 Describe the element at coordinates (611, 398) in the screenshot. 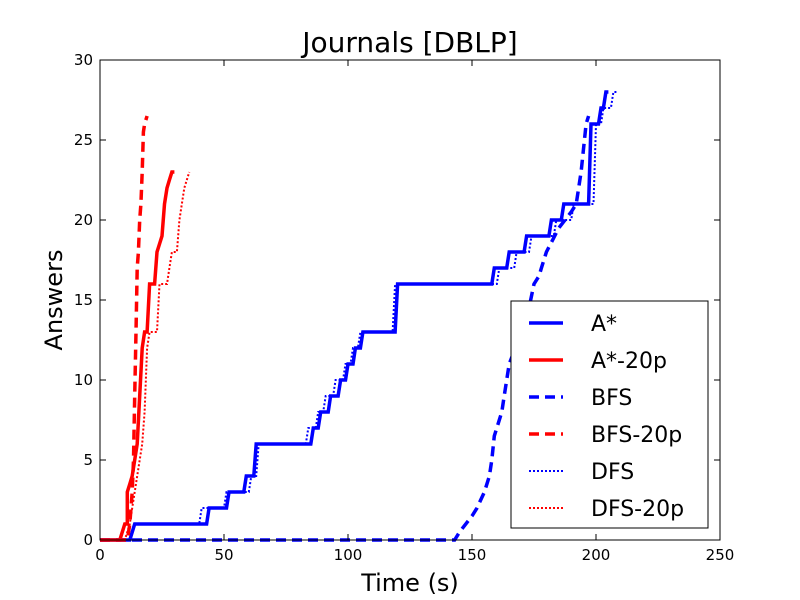

I see `legend-label: BFS` at that location.